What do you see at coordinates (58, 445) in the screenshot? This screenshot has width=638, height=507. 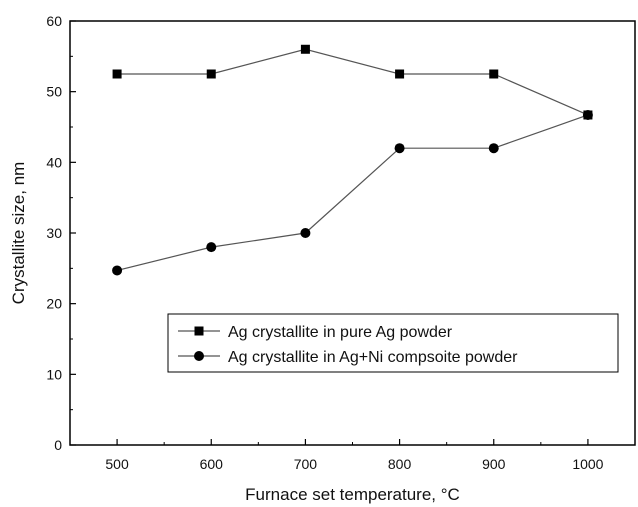 I see `y-tick-label: 0` at bounding box center [58, 445].